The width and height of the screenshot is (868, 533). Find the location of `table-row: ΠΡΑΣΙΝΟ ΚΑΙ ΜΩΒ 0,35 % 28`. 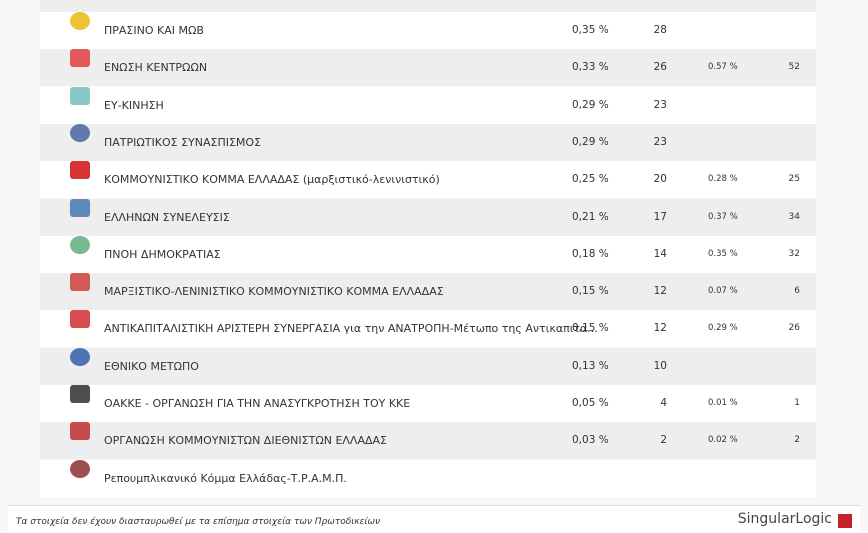

table-row: ΠΡΑΣΙΝΟ ΚΑΙ ΜΩΒ 0,35 % 28 is located at coordinates (428, 30).